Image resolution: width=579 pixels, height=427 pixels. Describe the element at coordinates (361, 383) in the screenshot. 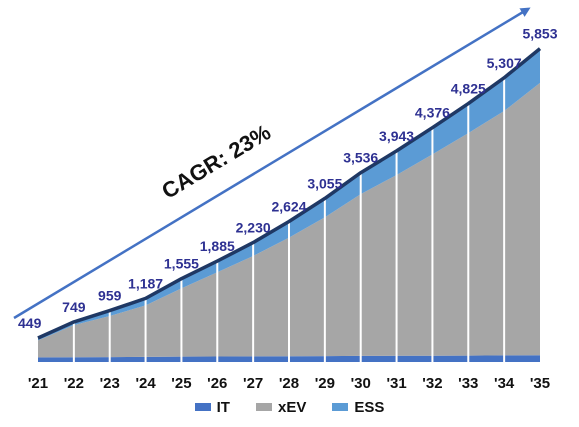

I see `x-tick-label: '30` at that location.